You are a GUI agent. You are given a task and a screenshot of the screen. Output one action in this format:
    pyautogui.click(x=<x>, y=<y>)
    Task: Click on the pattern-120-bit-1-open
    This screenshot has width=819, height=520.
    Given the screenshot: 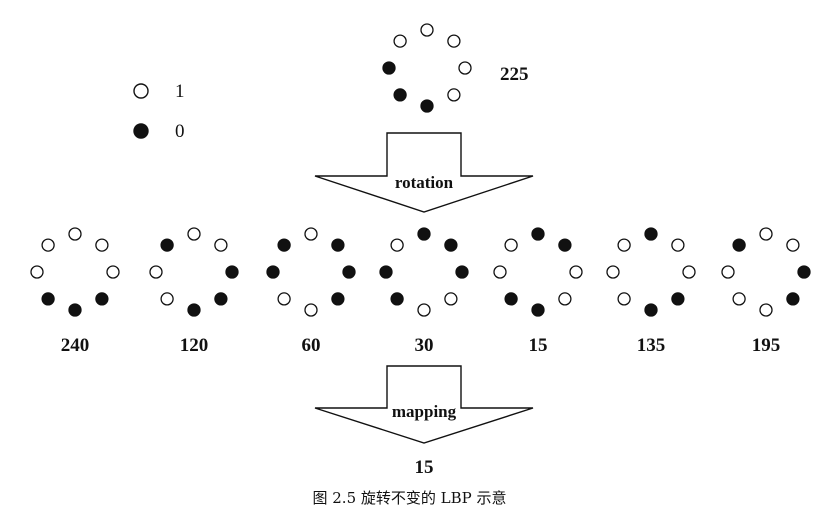 What is the action you would take?
    pyautogui.click(x=221, y=245)
    